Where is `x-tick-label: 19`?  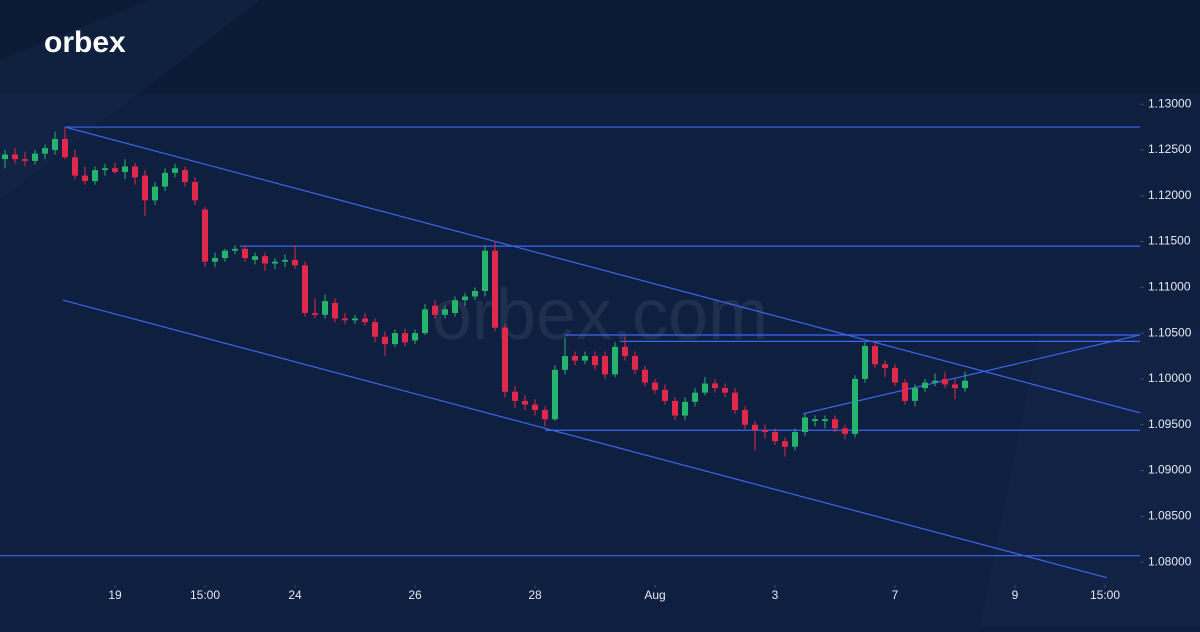 x-tick-label: 19 is located at coordinates (115, 595).